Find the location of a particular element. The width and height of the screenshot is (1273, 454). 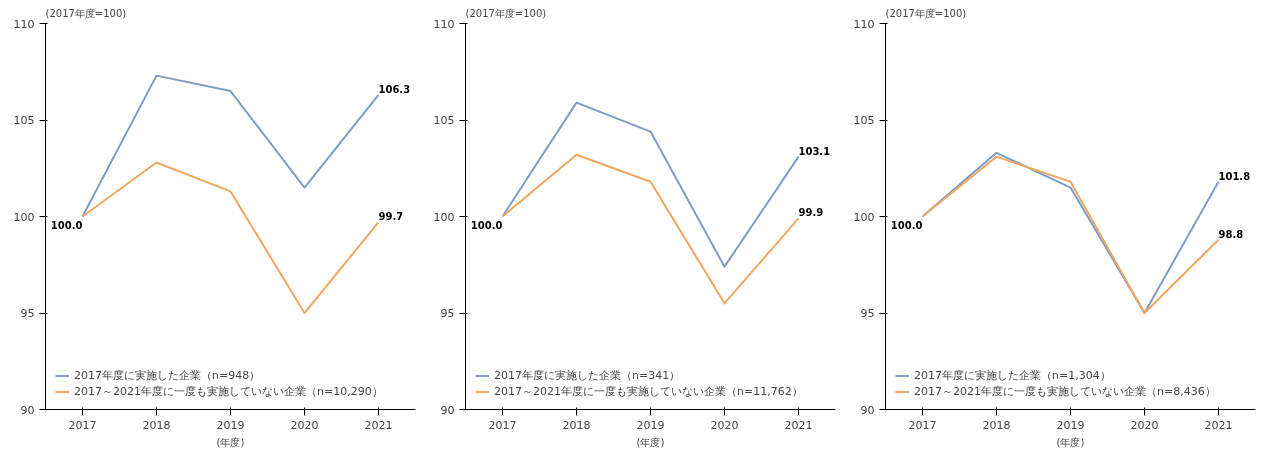

data-label: 99.7 is located at coordinates (391, 217).